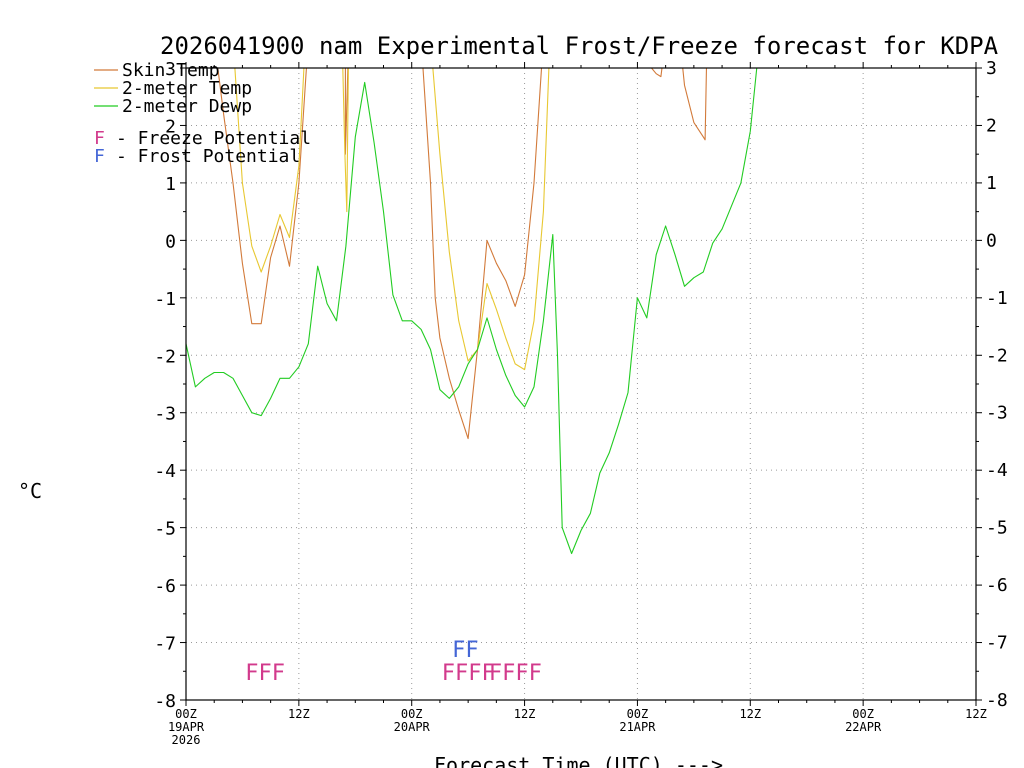 This screenshot has height=768, width=1024. I want to click on y-tick-label-right: -1, so click(997, 298).